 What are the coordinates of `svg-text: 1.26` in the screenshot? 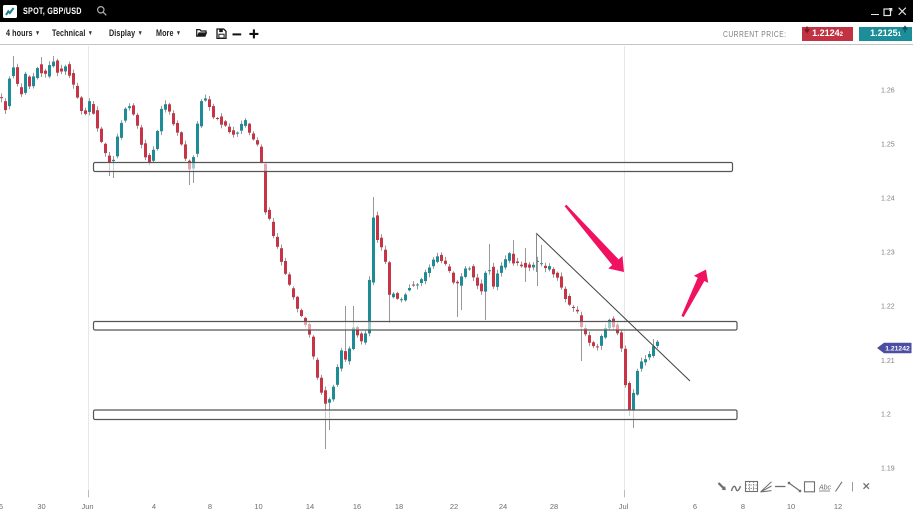 It's located at (888, 90).